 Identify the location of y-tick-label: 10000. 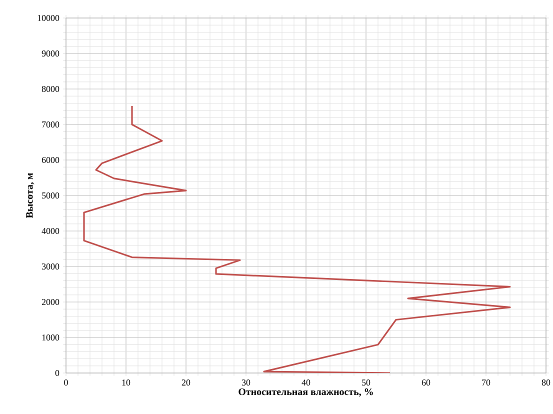
(49, 18).